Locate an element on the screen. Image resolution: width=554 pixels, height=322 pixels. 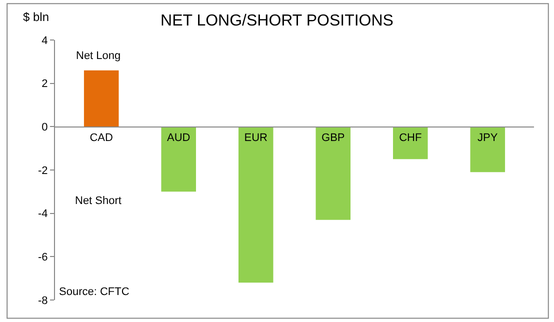
x-tick-label: GBP is located at coordinates (333, 138).